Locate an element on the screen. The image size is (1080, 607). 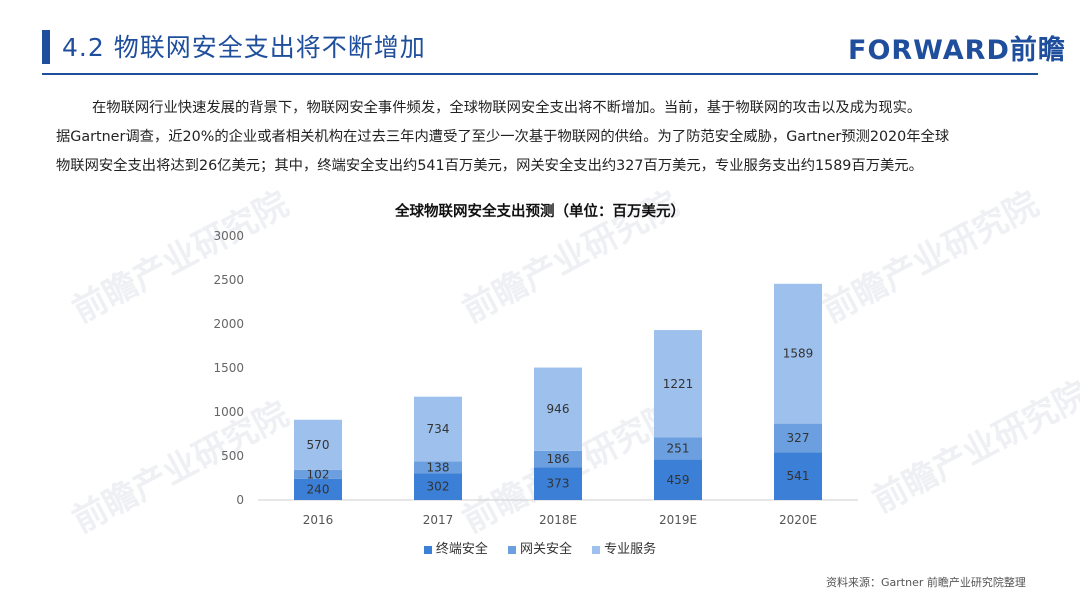
data-label: 570 is located at coordinates (318, 445).